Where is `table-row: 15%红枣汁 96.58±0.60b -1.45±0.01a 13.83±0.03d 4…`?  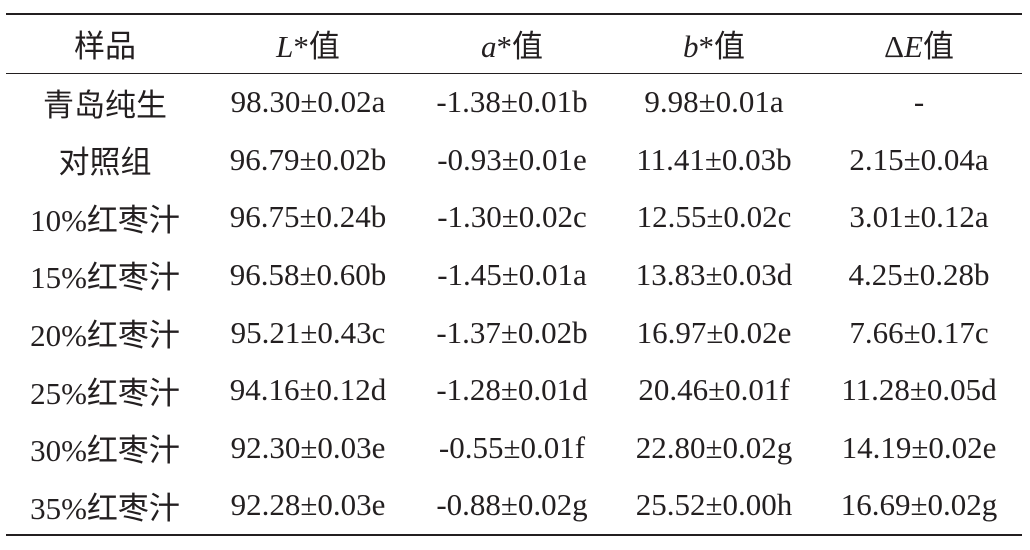
table-row: 15%红枣汁 96.58±0.60b -1.45±0.01a 13.83±0.03d 4… is located at coordinates (514, 275).